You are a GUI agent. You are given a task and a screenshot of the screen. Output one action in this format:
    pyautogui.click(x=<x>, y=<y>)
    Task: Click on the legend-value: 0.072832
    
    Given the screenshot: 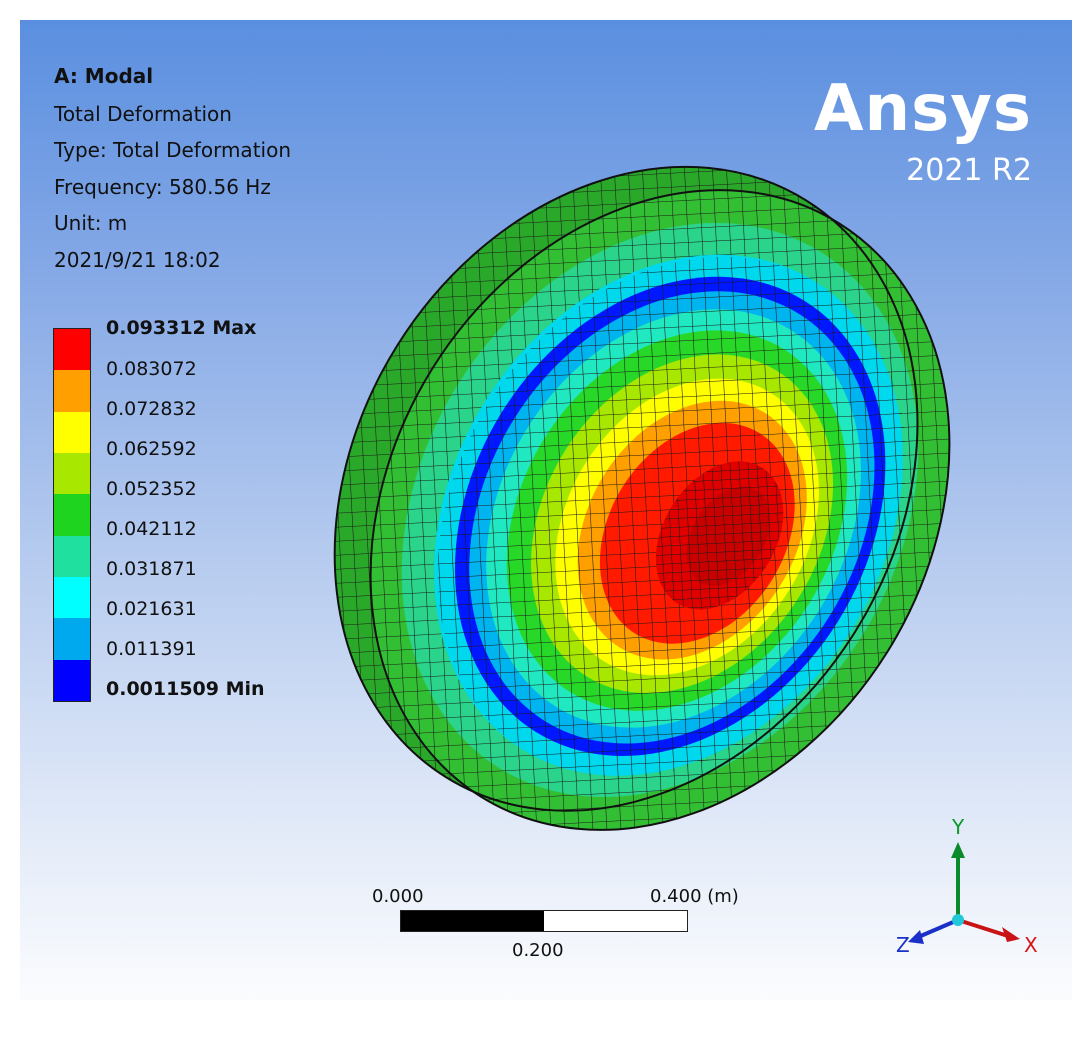 What is the action you would take?
    pyautogui.click(x=151, y=409)
    